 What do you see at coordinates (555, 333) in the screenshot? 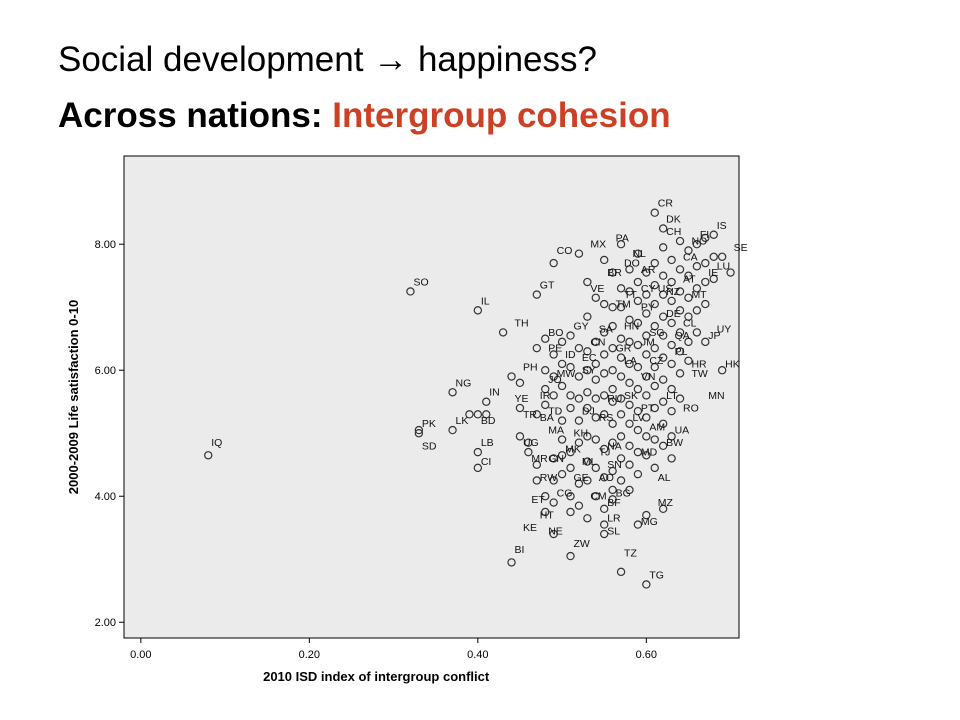
I see `point-label: BO` at bounding box center [555, 333].